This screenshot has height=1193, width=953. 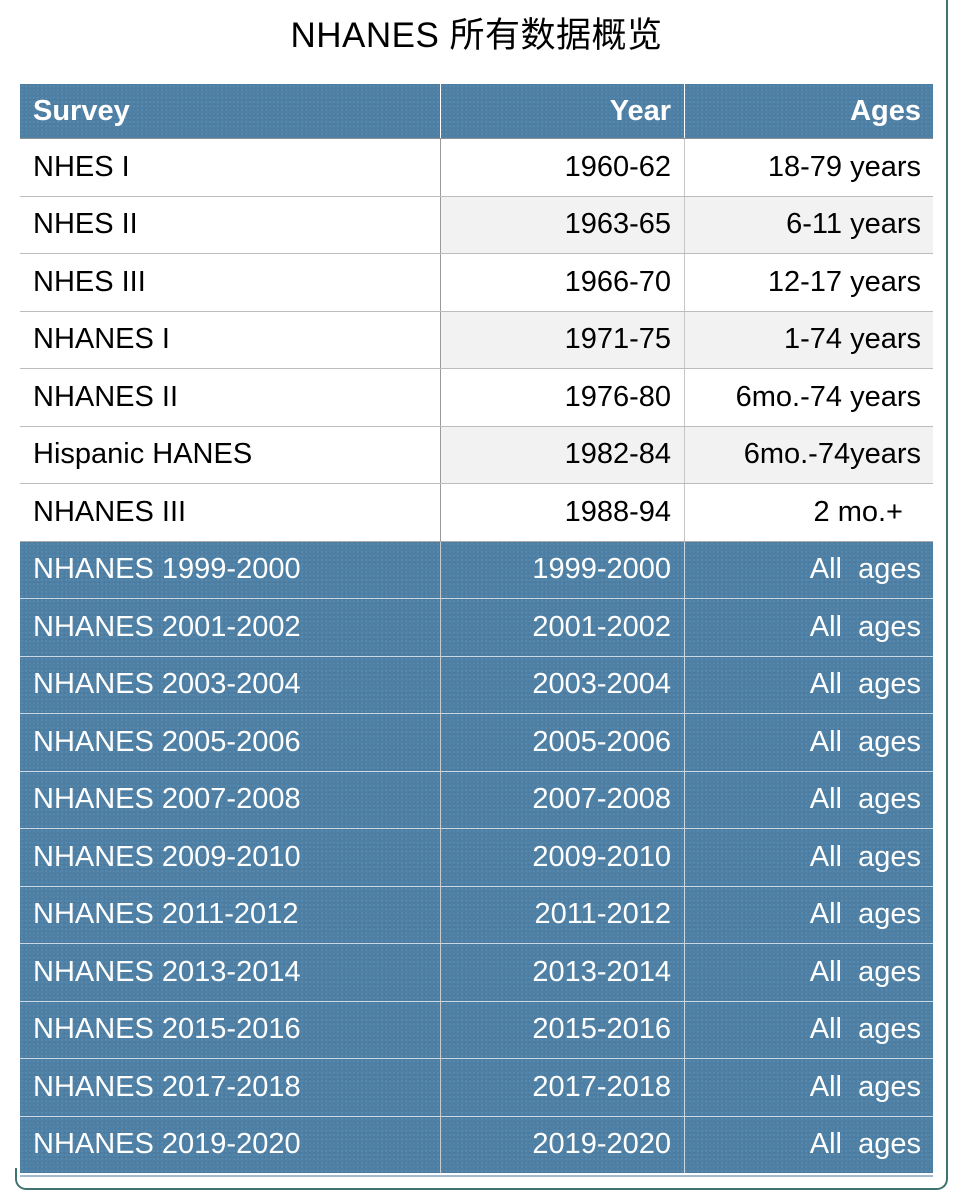 I want to click on table-row: Hispanic HANES 1982-84 6mo.-74years, so click(x=476, y=454).